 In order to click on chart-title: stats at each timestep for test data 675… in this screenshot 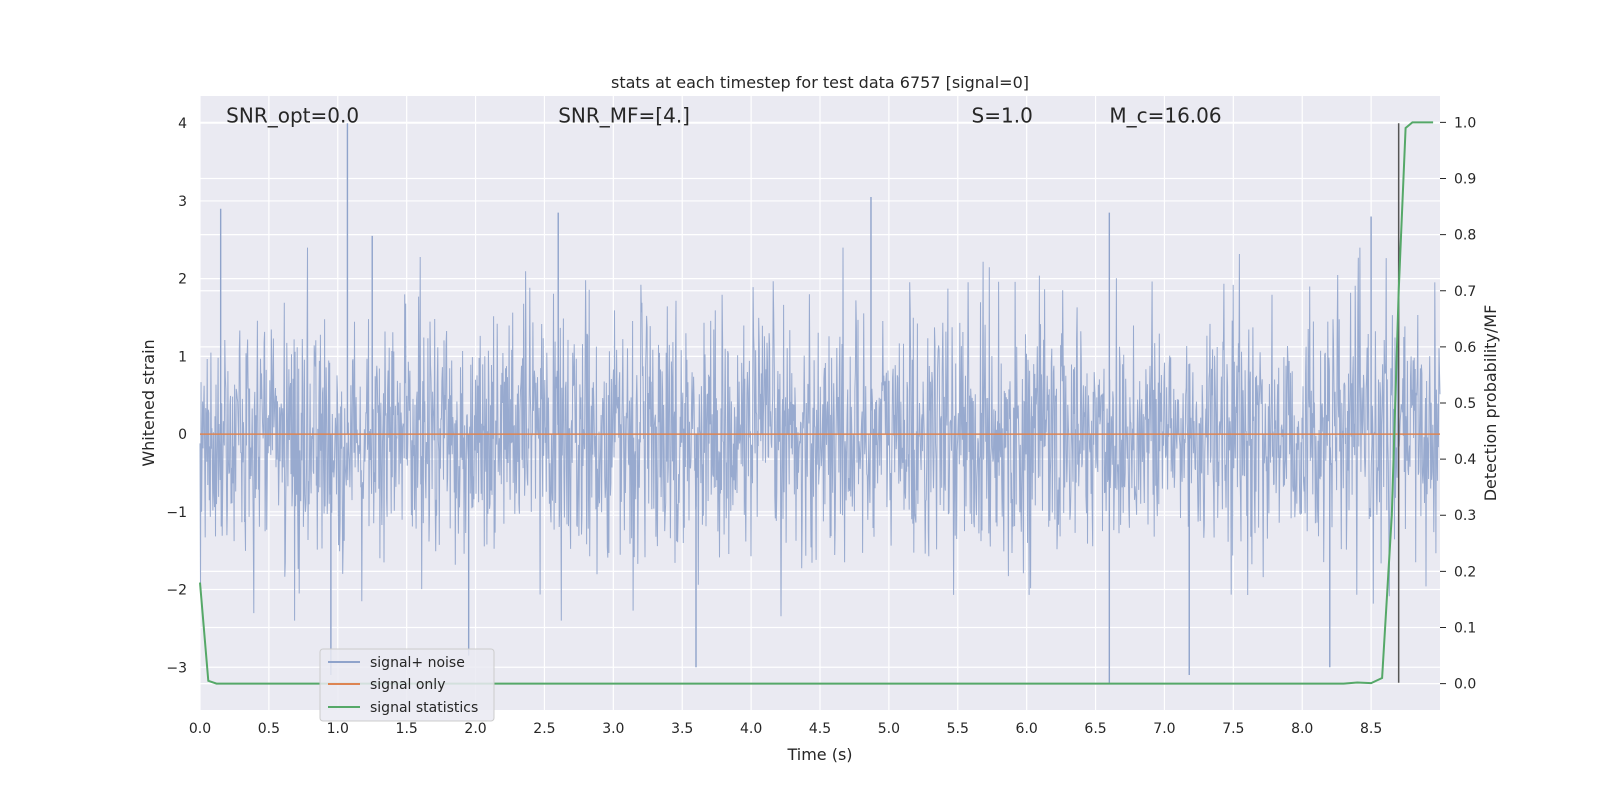, I will do `click(820, 82)`.